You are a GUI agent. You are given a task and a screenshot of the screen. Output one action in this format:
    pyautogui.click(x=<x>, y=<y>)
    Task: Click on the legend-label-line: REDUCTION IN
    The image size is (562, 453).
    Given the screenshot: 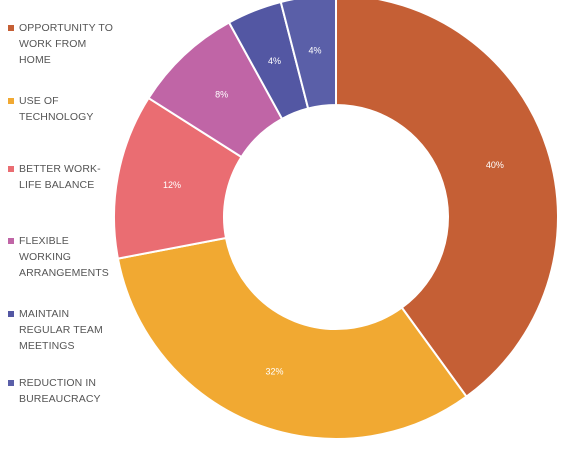 What is the action you would take?
    pyautogui.click(x=58, y=383)
    